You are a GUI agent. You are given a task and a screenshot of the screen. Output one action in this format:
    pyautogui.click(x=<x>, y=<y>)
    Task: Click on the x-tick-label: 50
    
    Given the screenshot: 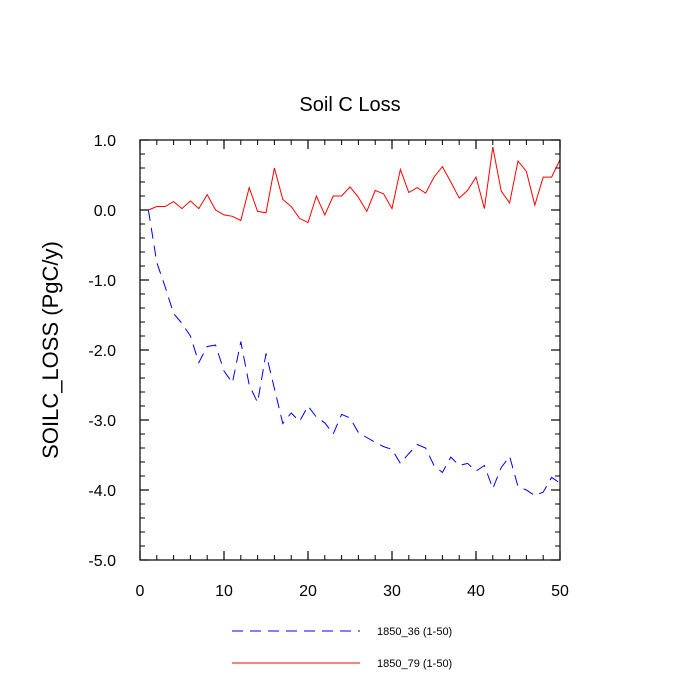 What is the action you would take?
    pyautogui.click(x=560, y=591)
    